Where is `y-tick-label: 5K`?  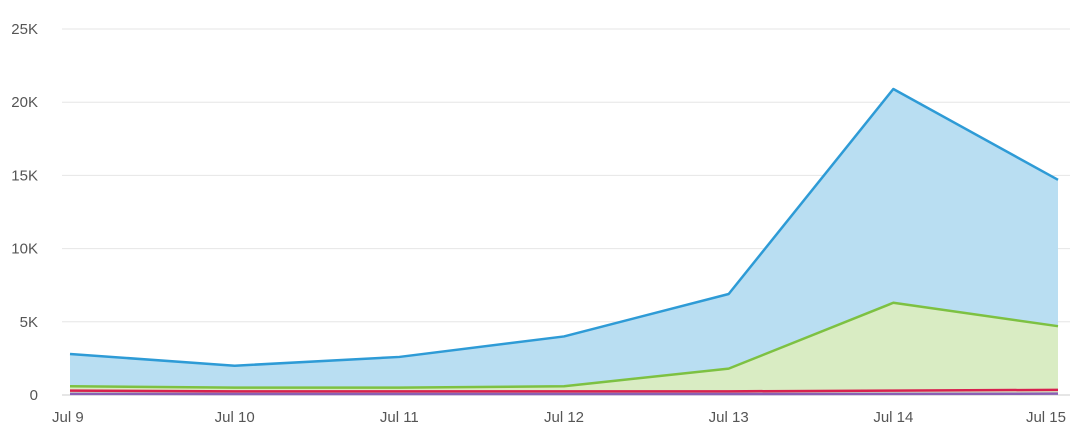
y-tick-label: 5K is located at coordinates (29, 322).